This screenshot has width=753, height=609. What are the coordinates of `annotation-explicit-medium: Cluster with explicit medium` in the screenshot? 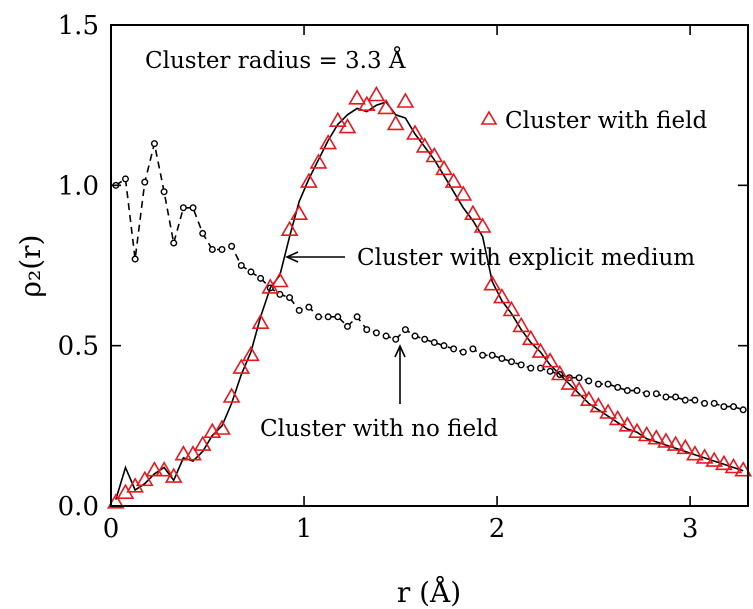 It's located at (490, 258).